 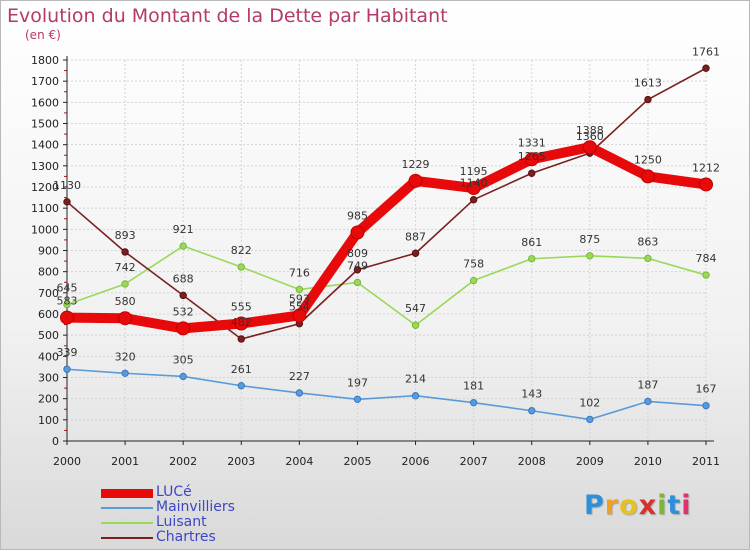 What do you see at coordinates (706, 389) in the screenshot?
I see `data-label: 167` at bounding box center [706, 389].